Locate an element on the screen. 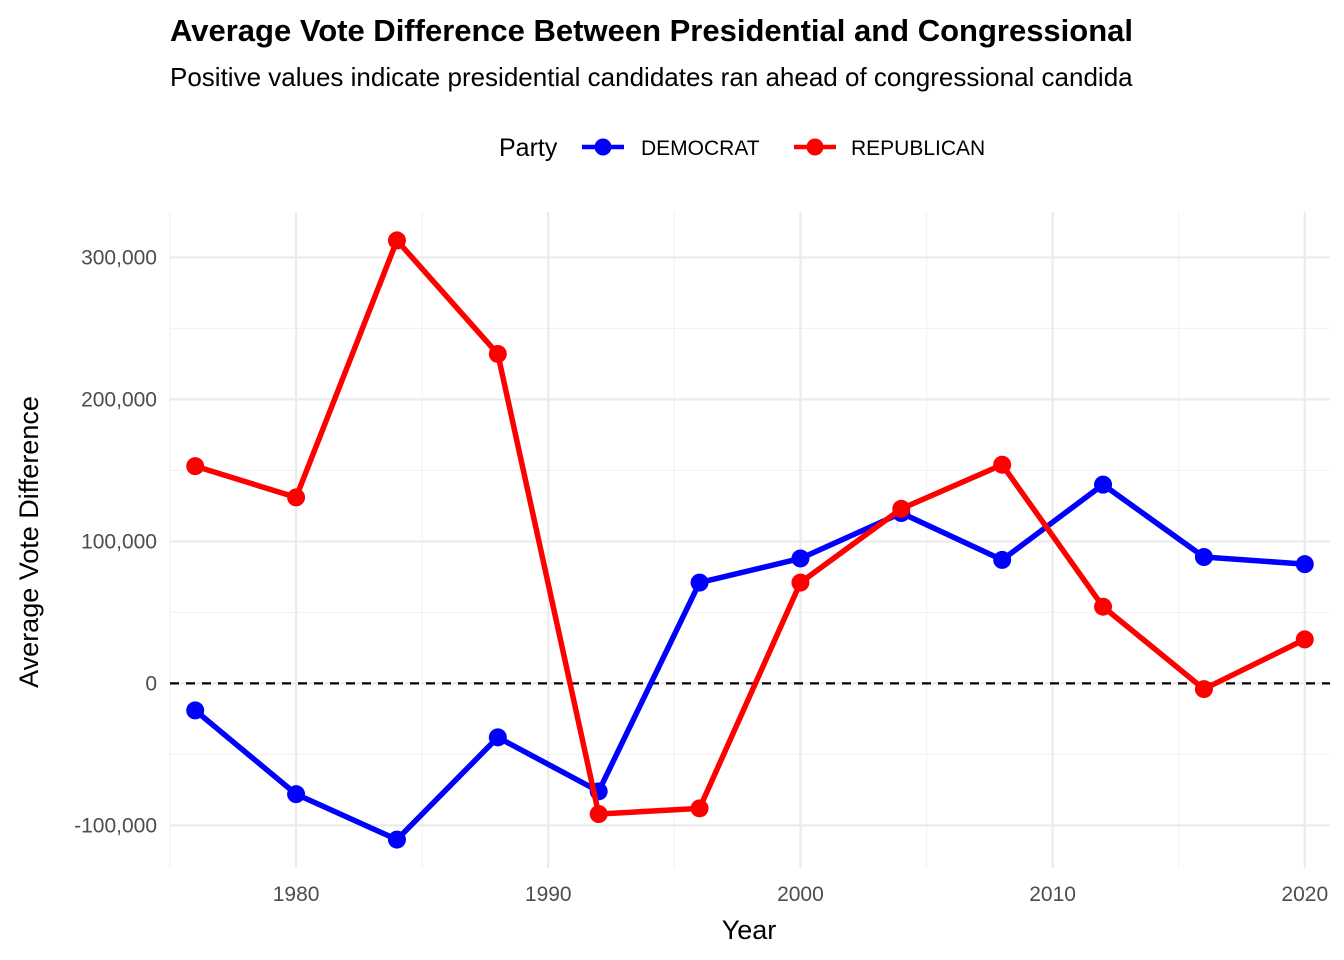  data-point-republican-1984 is located at coordinates (396, 240).